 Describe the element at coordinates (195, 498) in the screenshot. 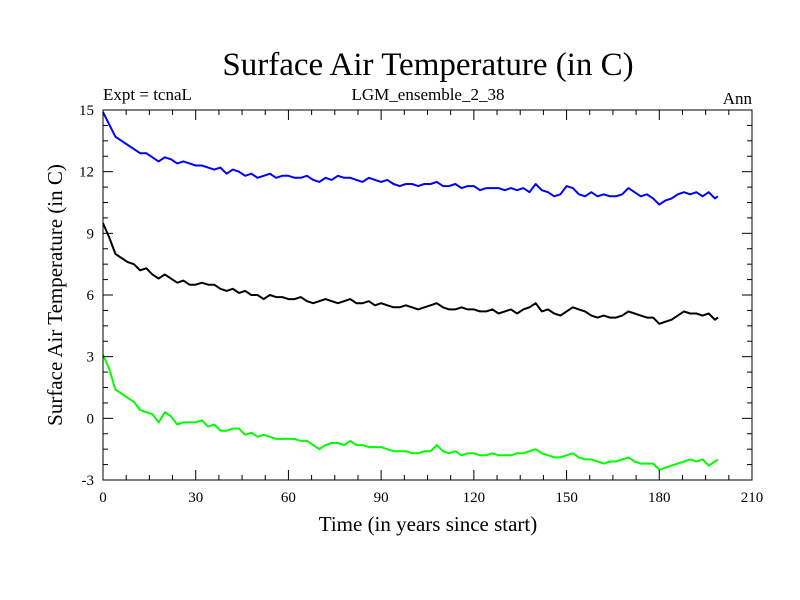

I see `x-tick-label: 30` at that location.